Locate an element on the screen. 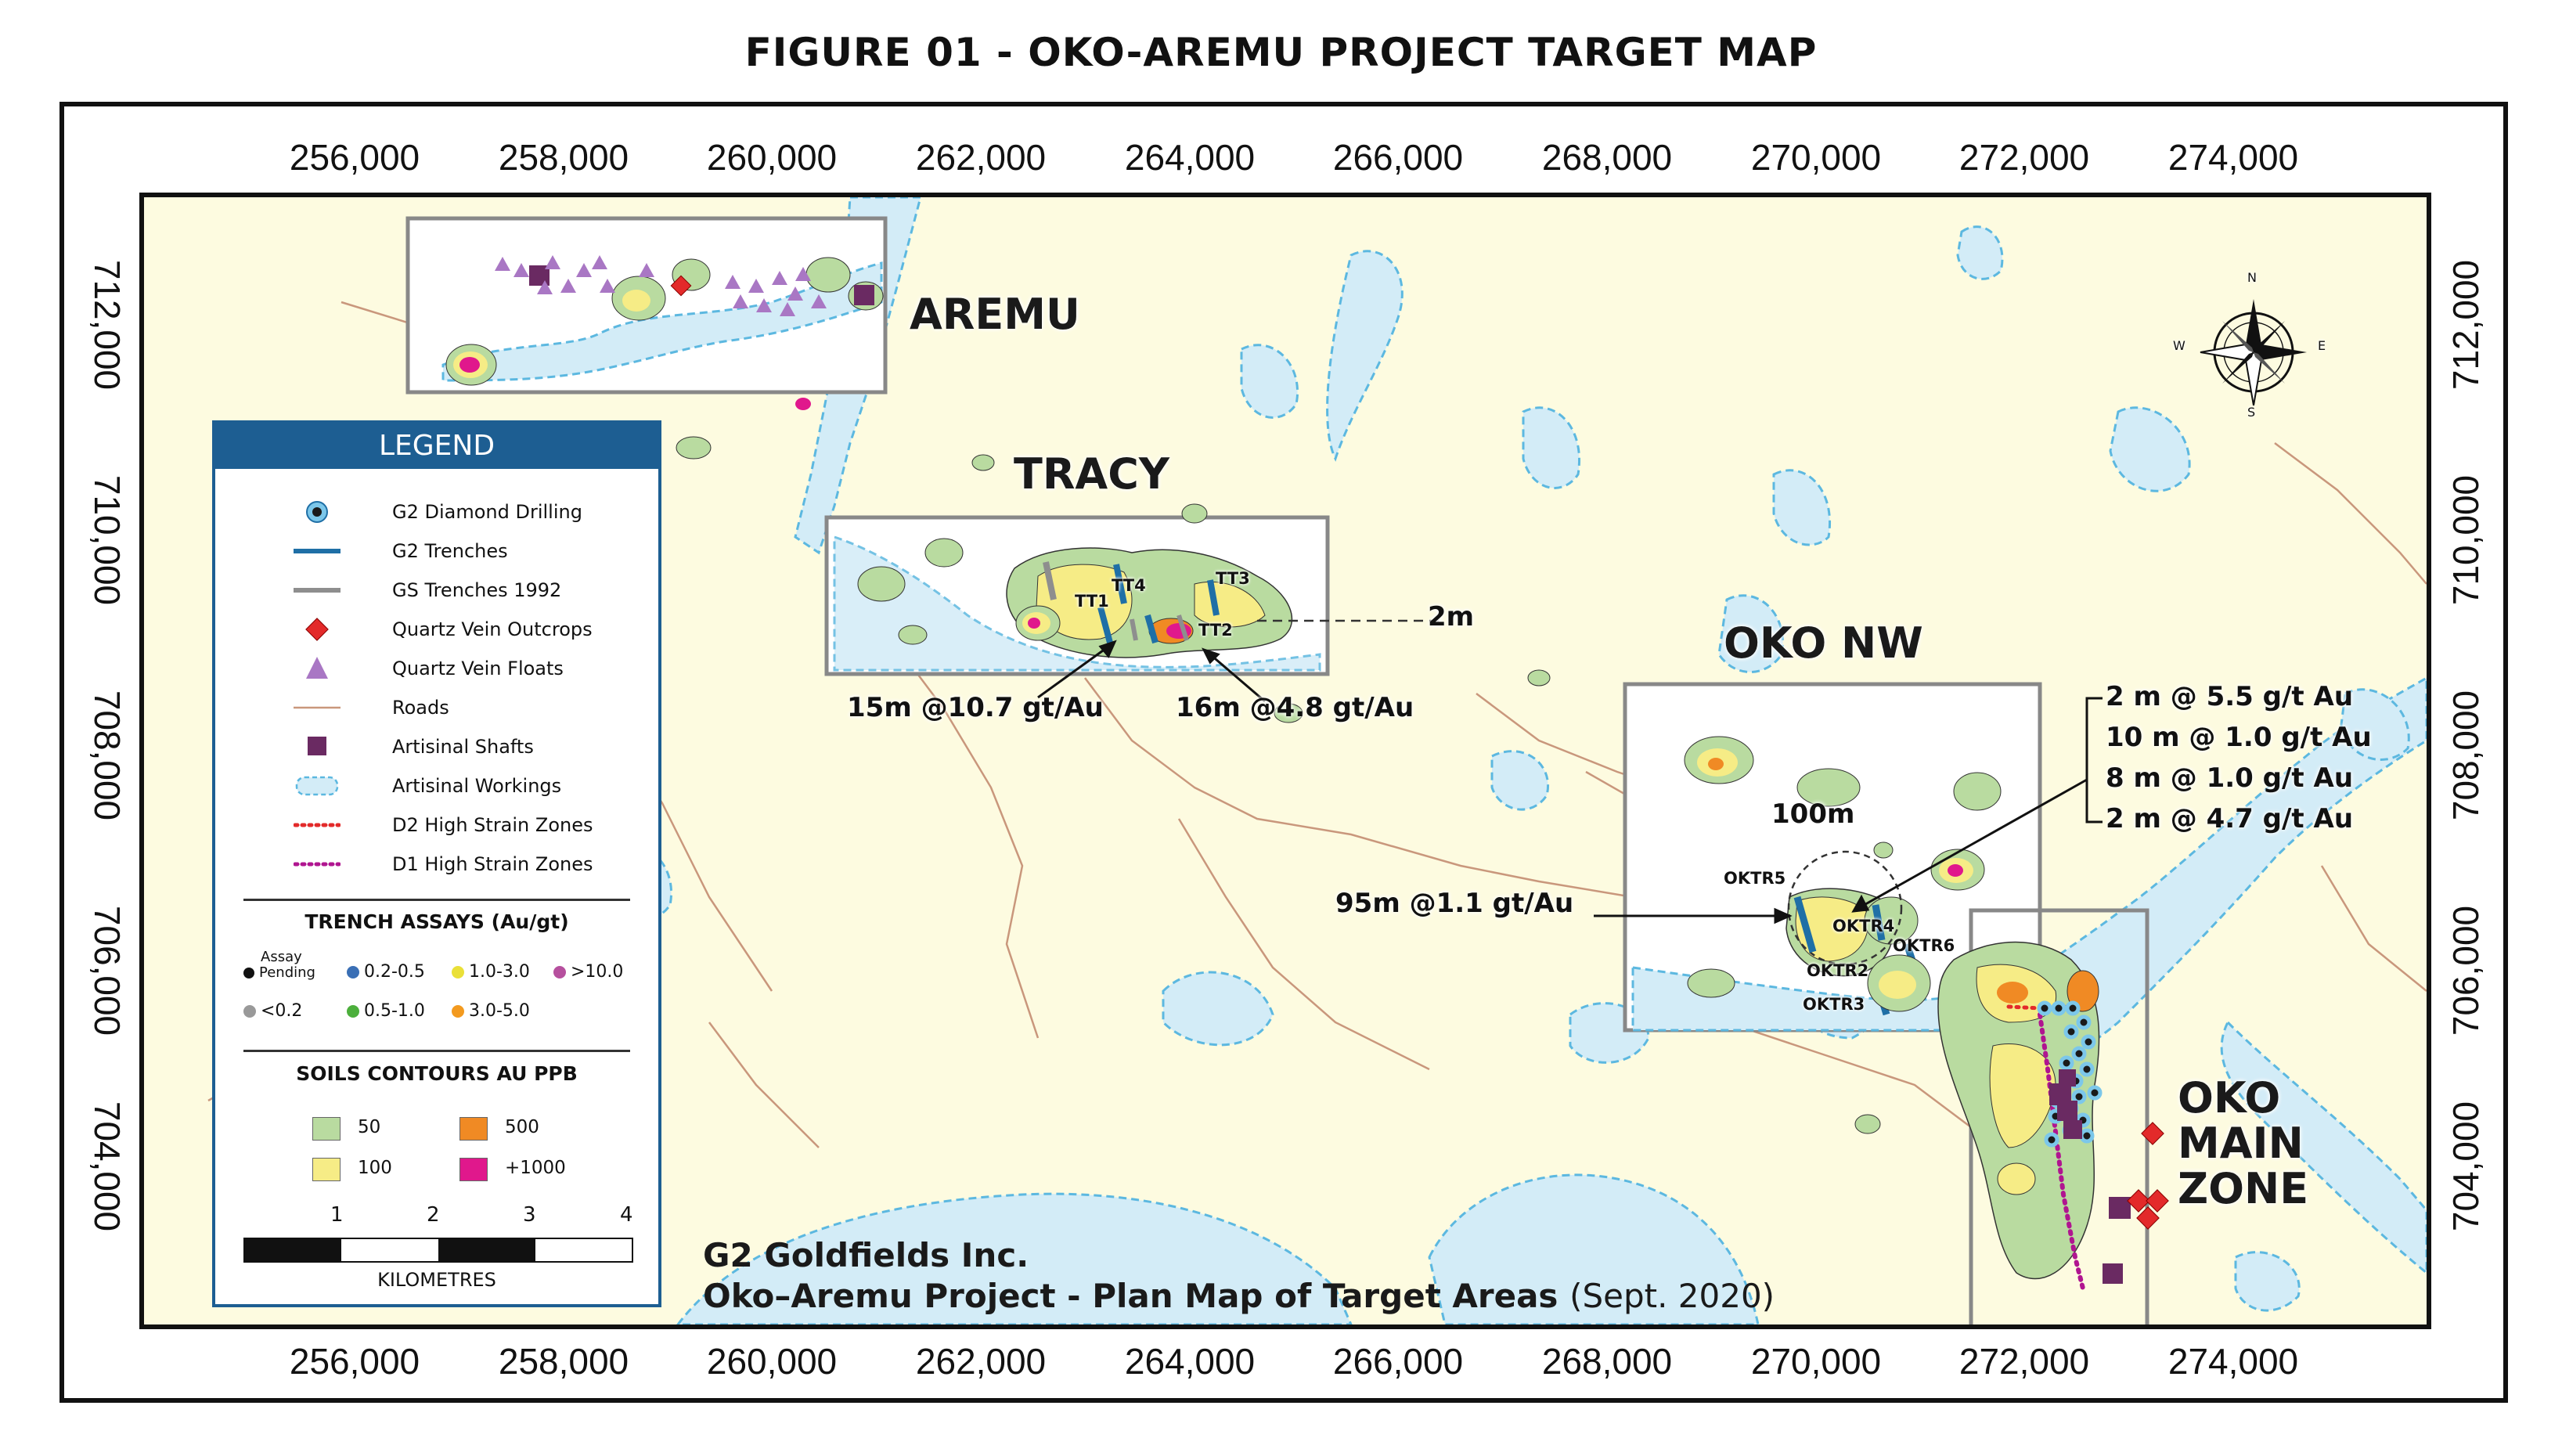 Image resolution: width=2562 pixels, height=1456 pixels. legend-item-workings: Artisinal Workings is located at coordinates (436, 785).